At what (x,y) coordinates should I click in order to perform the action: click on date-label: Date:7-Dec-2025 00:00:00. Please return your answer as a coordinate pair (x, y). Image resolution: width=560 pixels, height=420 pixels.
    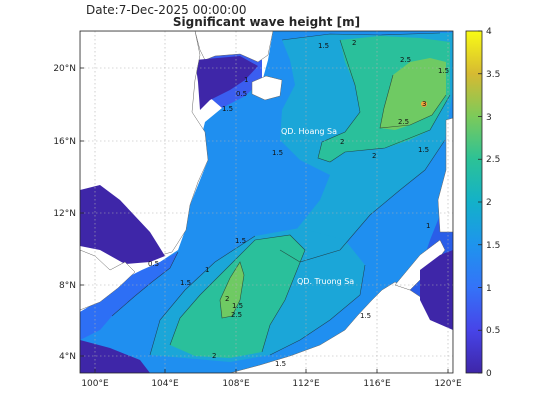
    Looking at the image, I should click on (166, 10).